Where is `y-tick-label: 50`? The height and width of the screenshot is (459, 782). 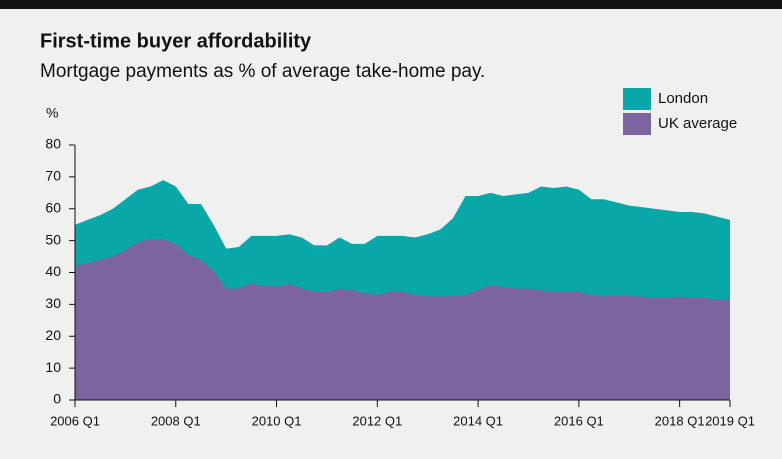
y-tick-label: 50 is located at coordinates (53, 239).